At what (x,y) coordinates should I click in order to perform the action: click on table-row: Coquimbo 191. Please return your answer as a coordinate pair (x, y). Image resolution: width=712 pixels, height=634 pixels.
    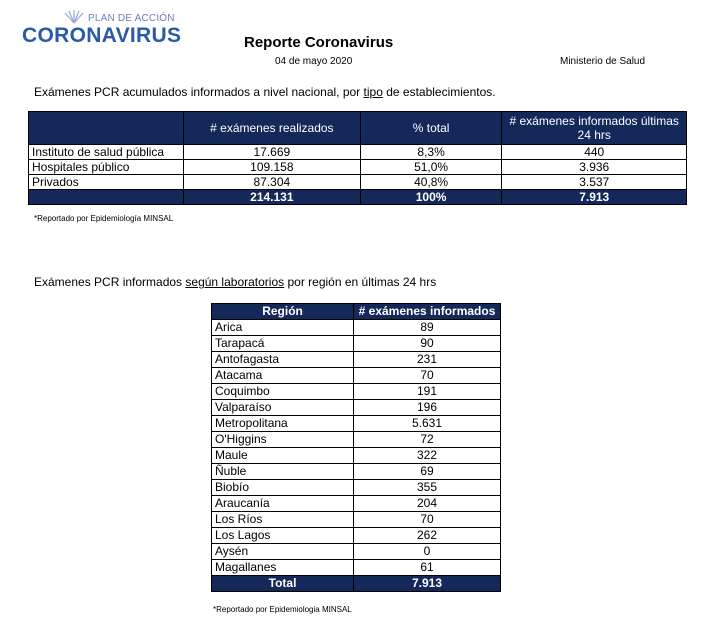
    Looking at the image, I should click on (355, 391).